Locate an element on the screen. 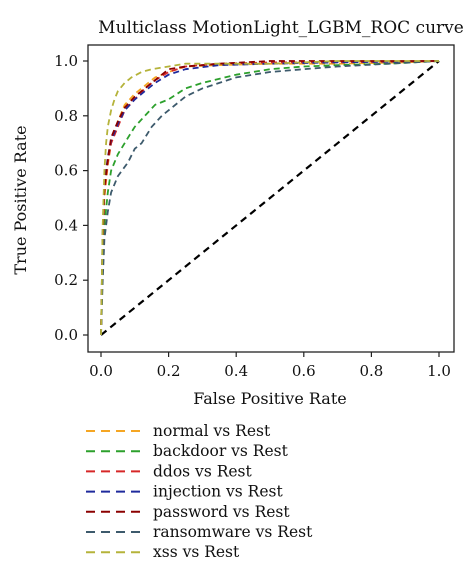  legend-label-xss: xss vs Rest is located at coordinates (196, 552).